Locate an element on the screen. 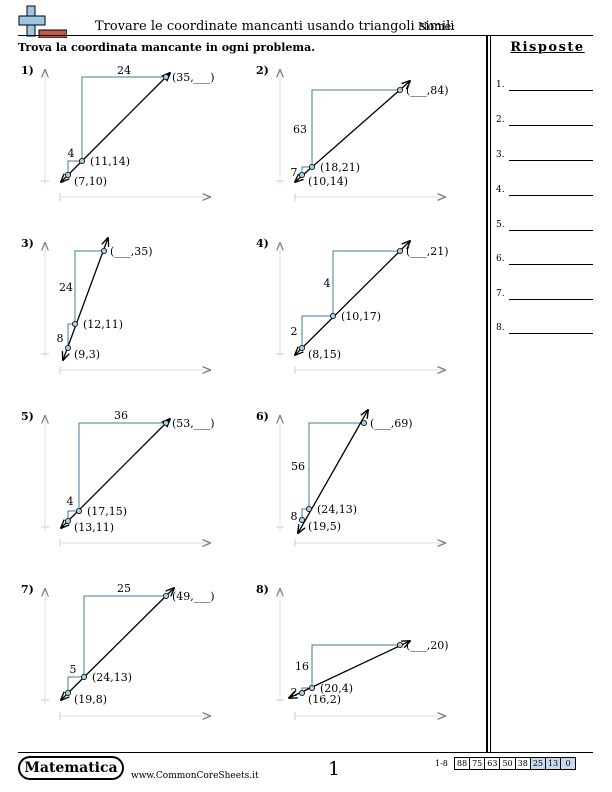 The image size is (612, 792). rise-label: 8 is located at coordinates (294, 516).